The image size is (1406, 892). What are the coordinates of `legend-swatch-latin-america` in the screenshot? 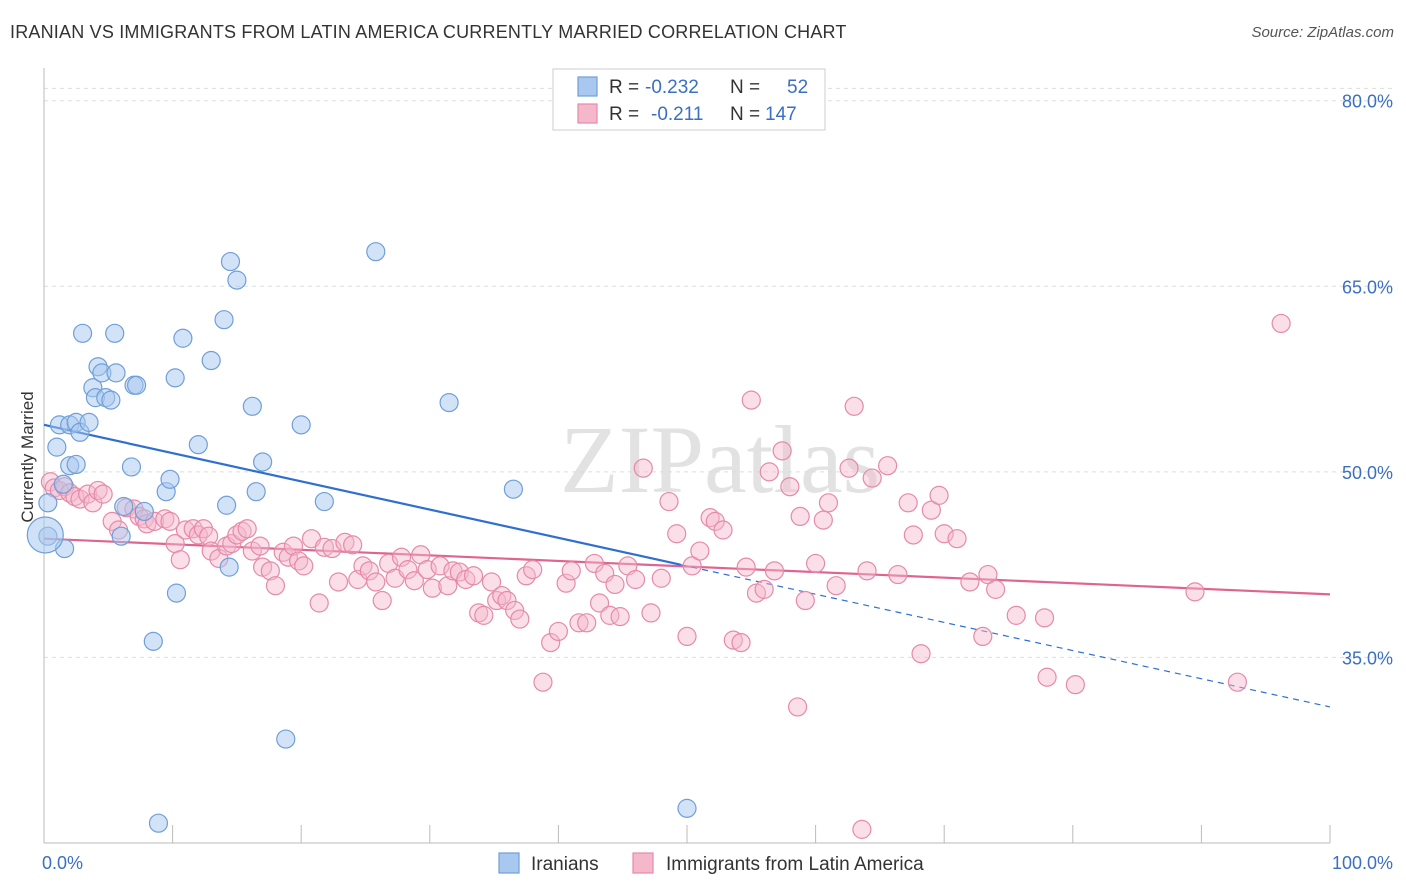 It's located at (587, 113).